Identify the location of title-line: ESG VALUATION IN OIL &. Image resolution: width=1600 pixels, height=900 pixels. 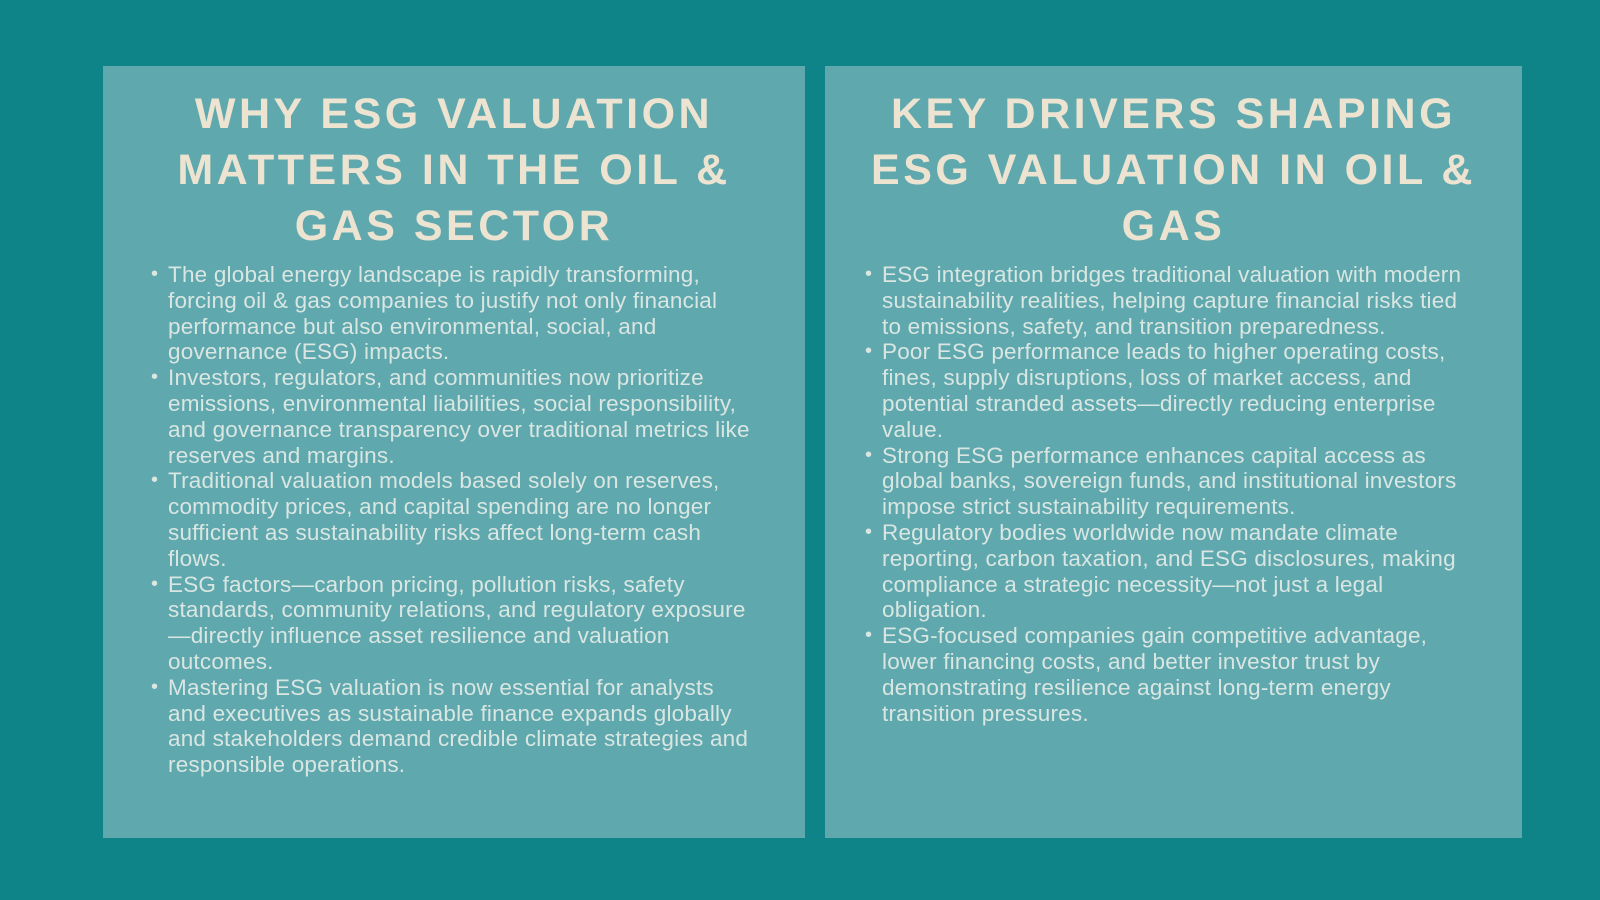
(1173, 170).